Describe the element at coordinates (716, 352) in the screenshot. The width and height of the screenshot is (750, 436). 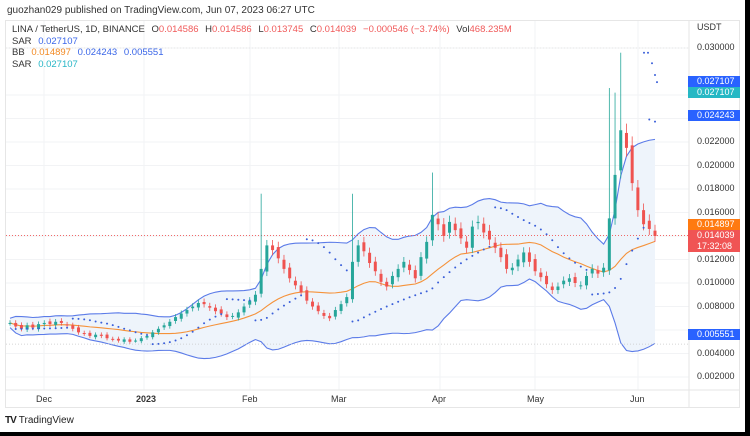
I see `price-tick: 0.004000` at that location.